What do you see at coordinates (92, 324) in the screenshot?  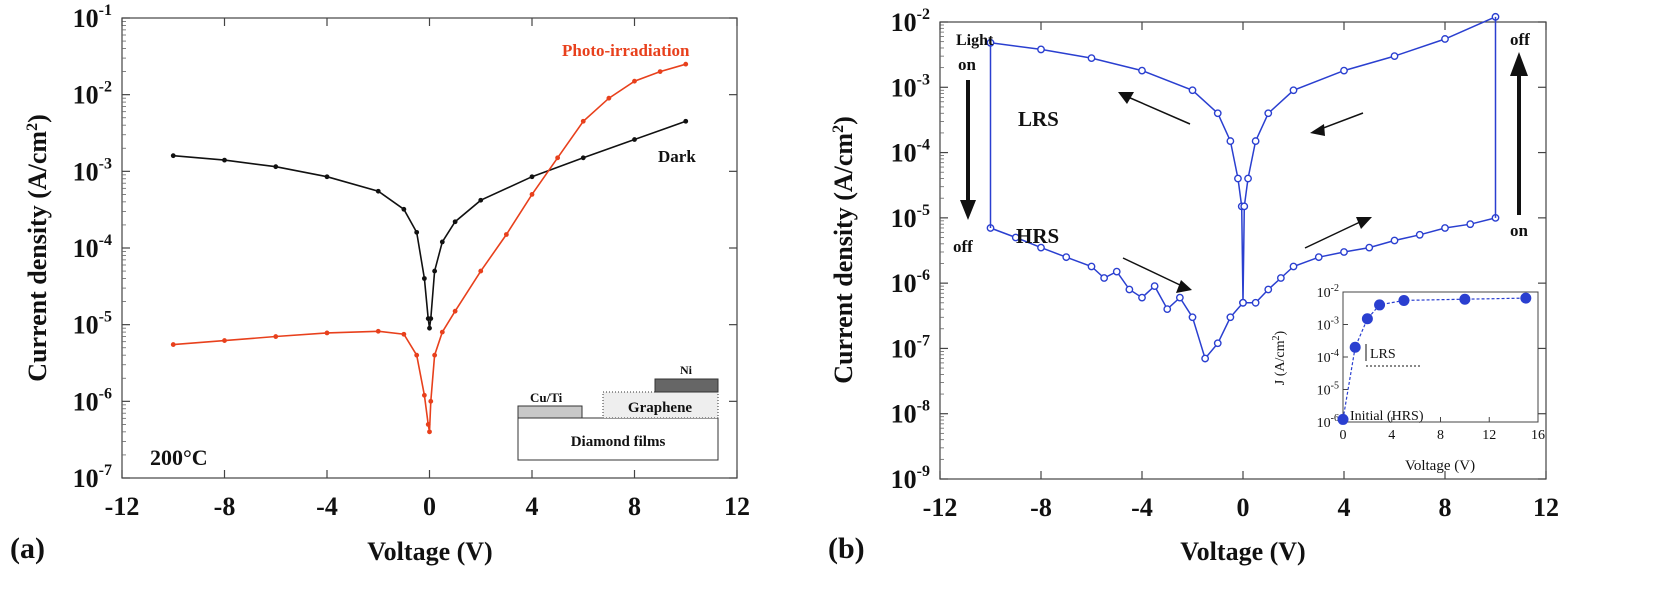 I see `y-tick-label: 10⁻⁵` at bounding box center [92, 324].